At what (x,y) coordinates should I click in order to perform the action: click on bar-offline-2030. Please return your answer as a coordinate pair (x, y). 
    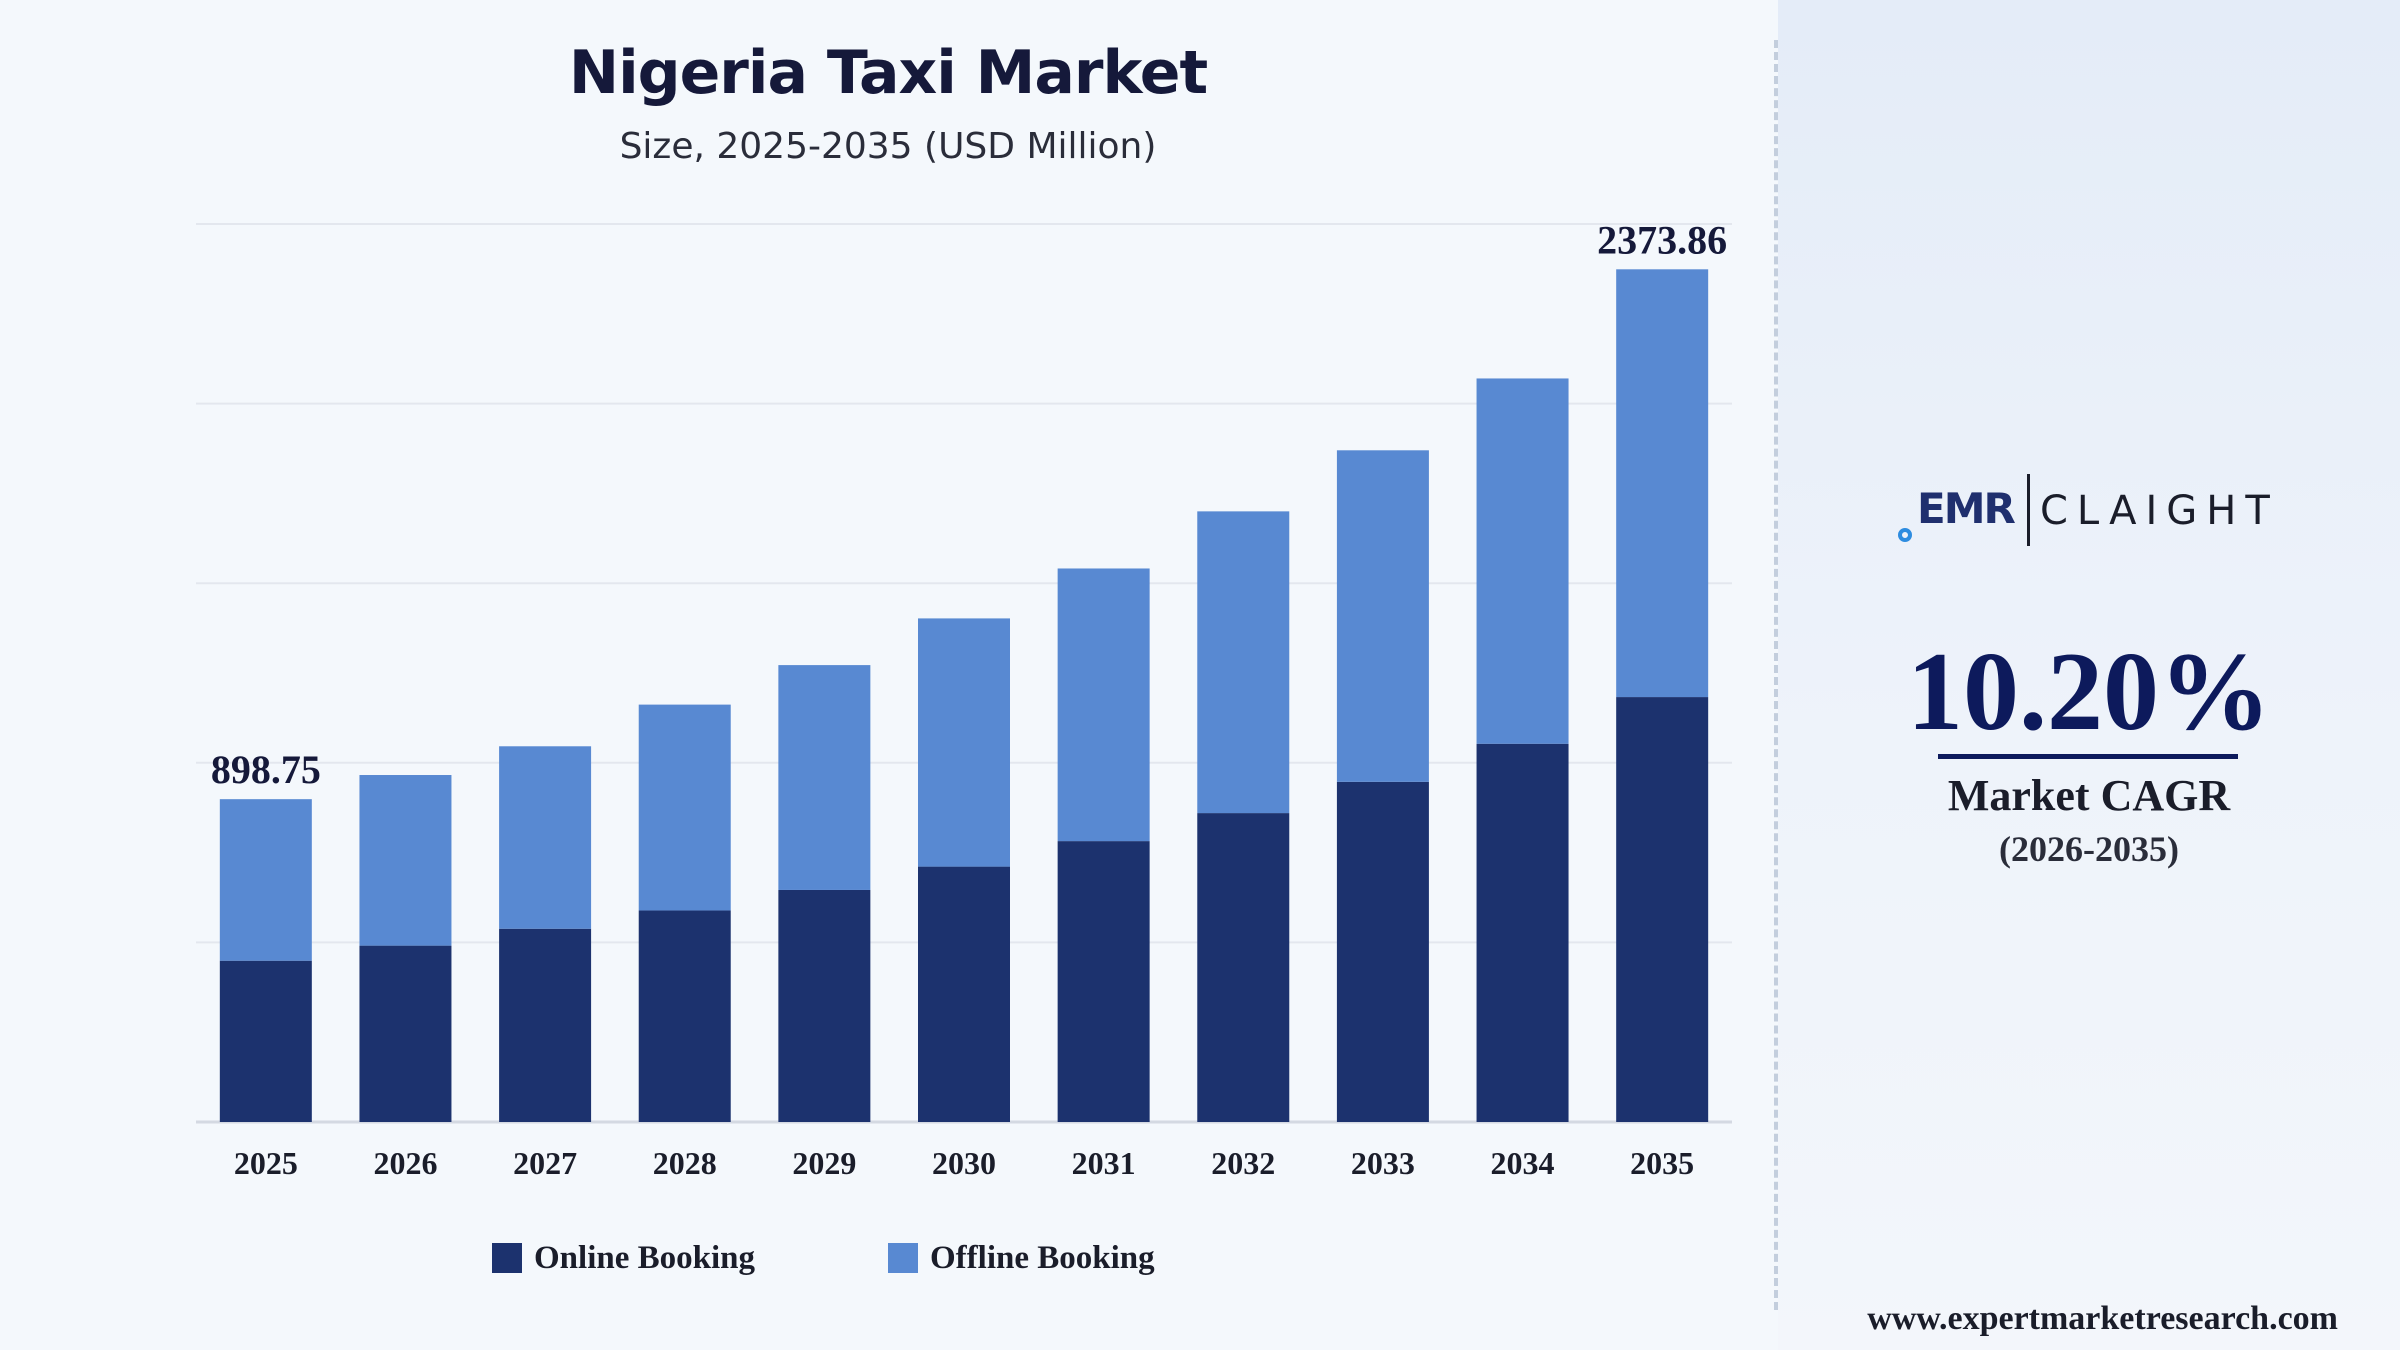
    Looking at the image, I should click on (964, 742).